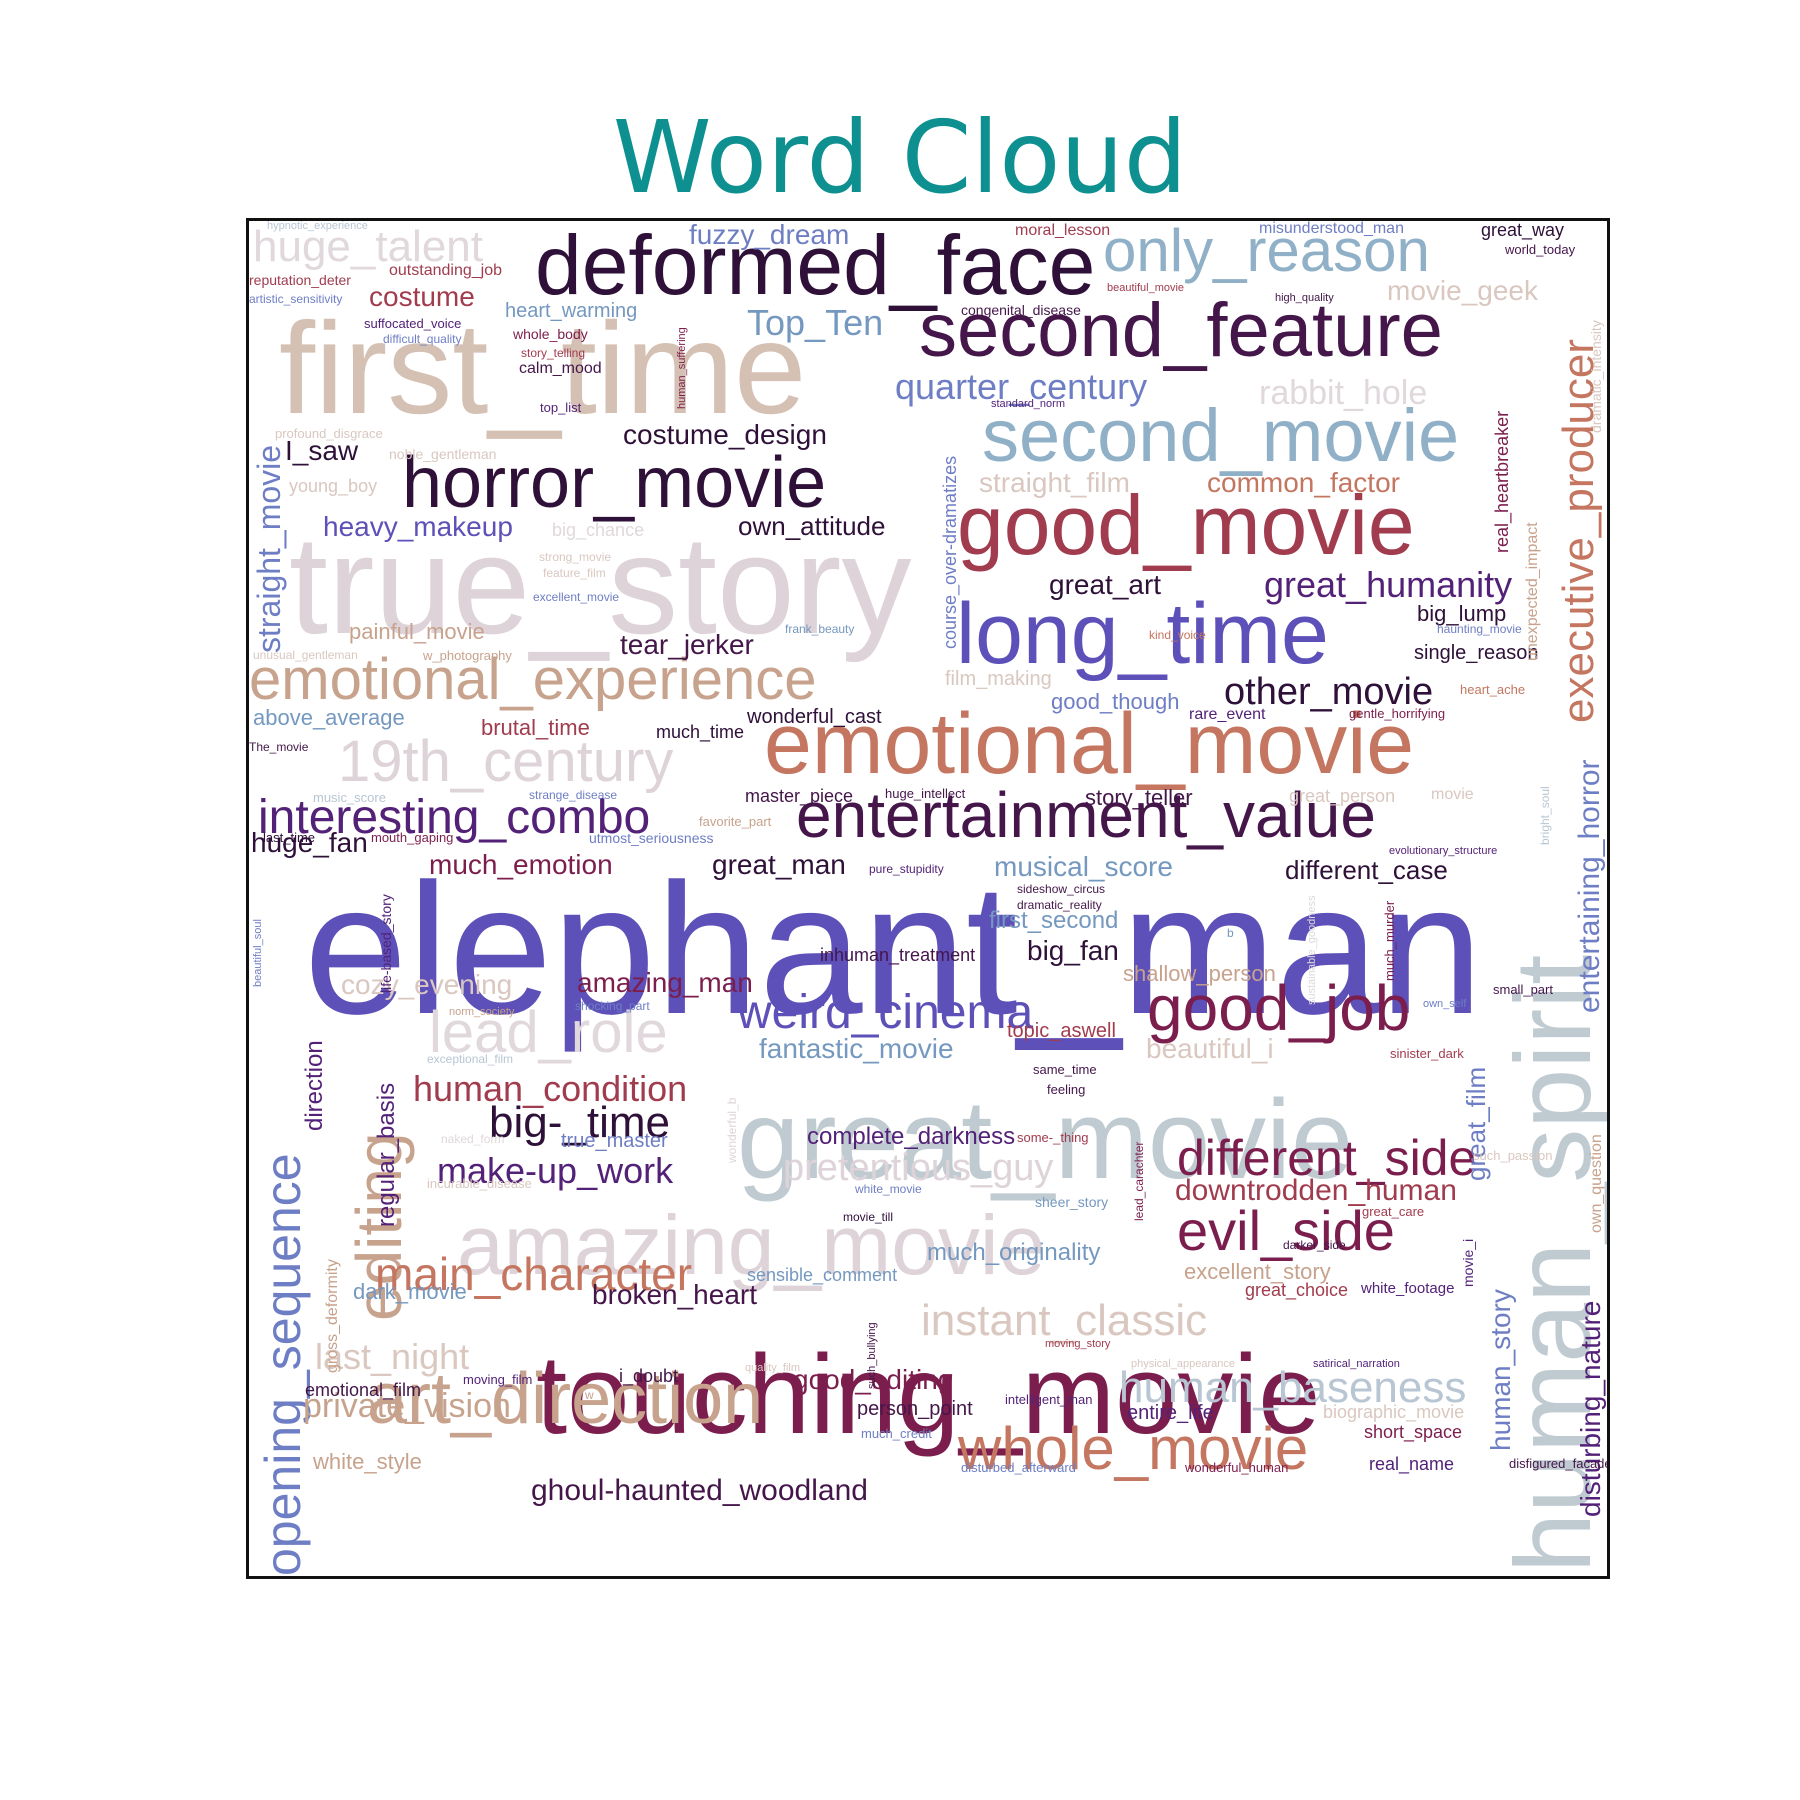 This screenshot has width=1800, height=1800. What do you see at coordinates (649, 1376) in the screenshot?
I see `word: i_doubt` at bounding box center [649, 1376].